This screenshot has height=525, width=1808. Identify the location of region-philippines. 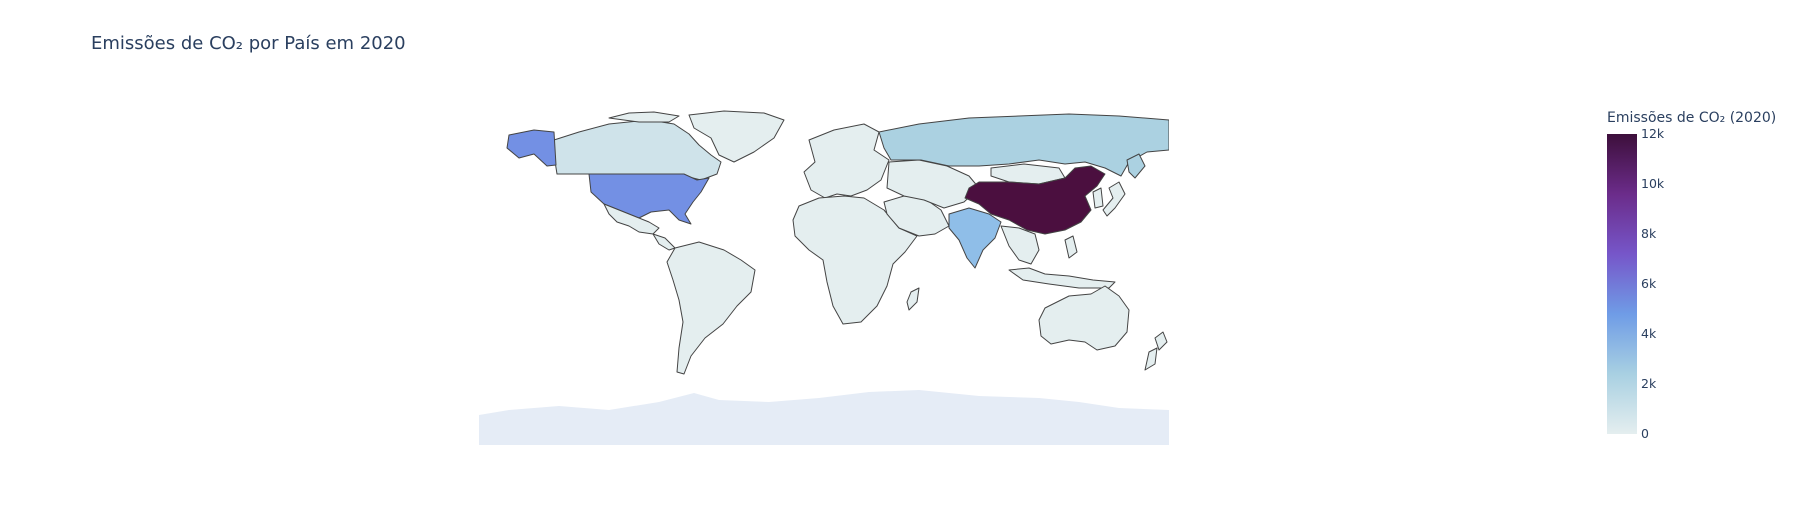
(1071, 247).